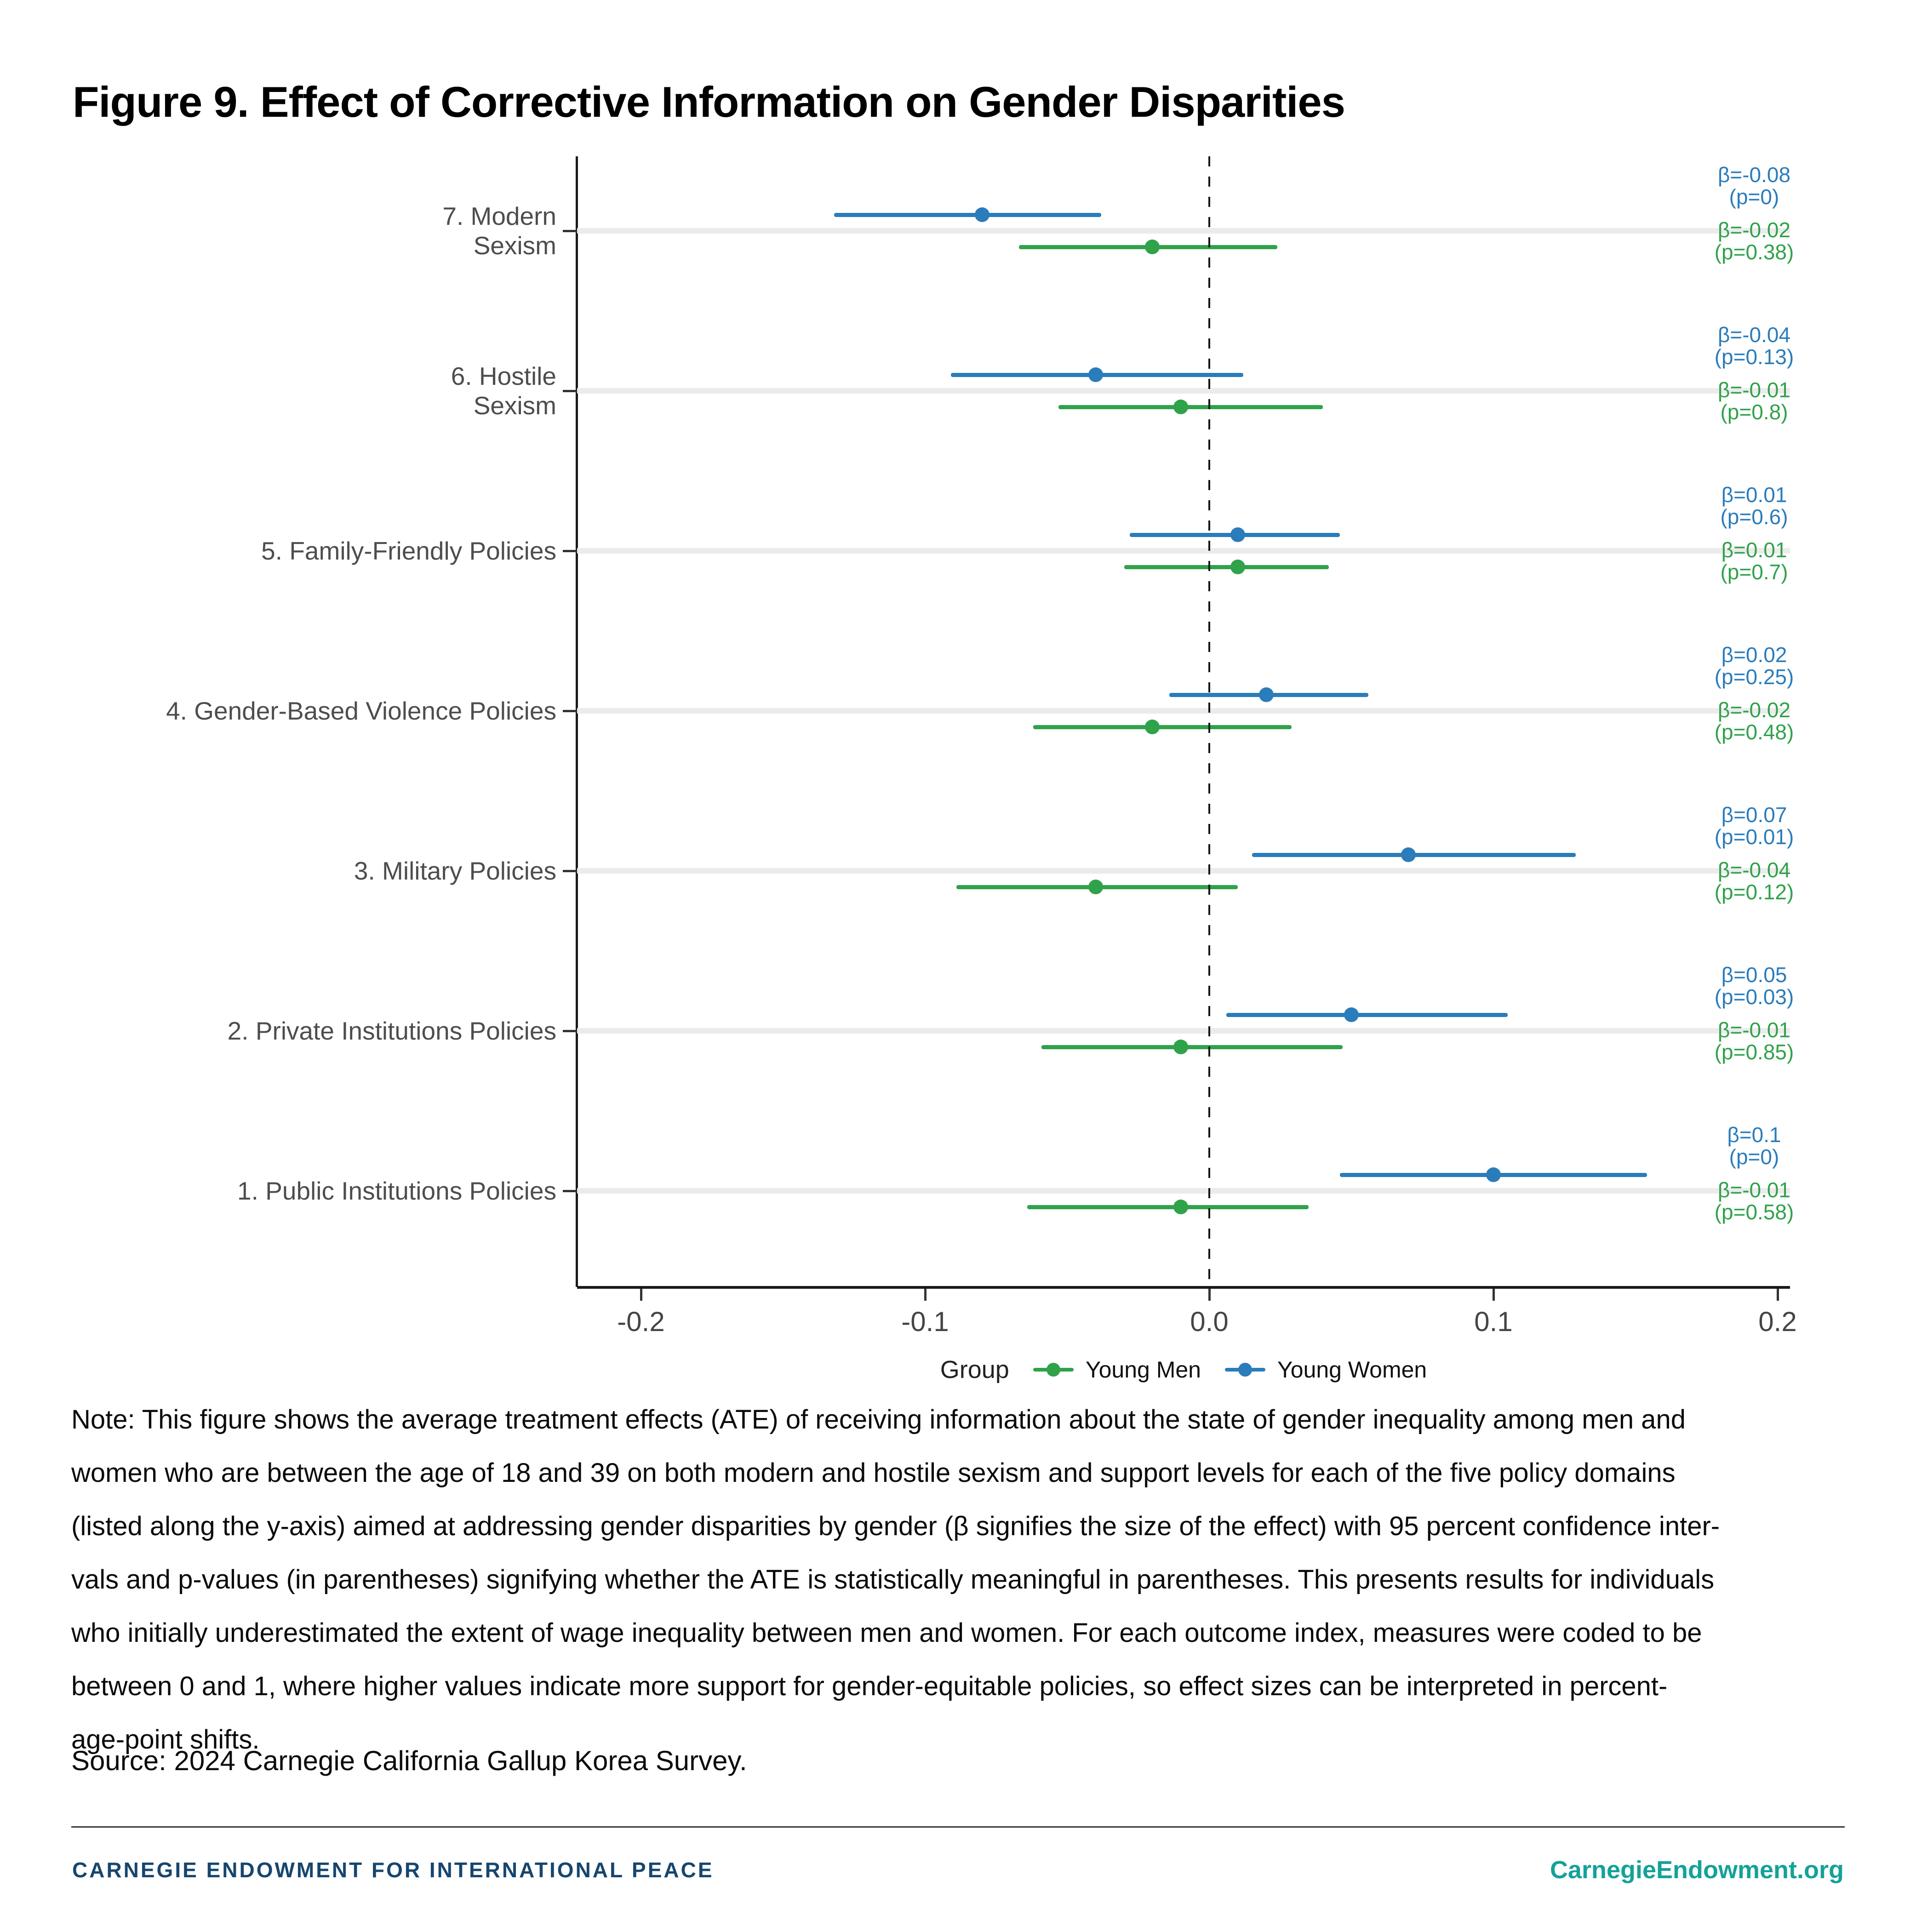  Describe the element at coordinates (975, 1369) in the screenshot. I see `legend-title: Group` at that location.